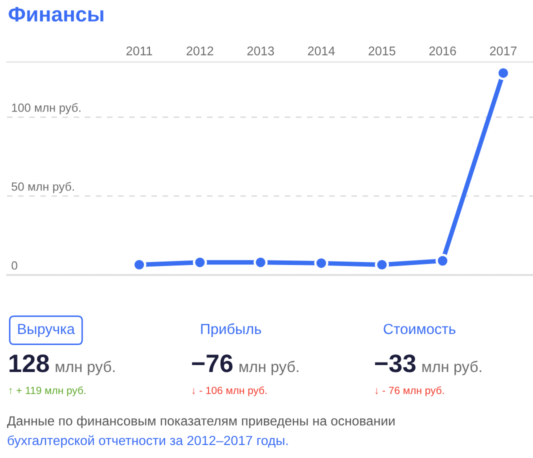 This screenshot has height=458, width=533. I want to click on x-tick-label: 2013, so click(260, 51).